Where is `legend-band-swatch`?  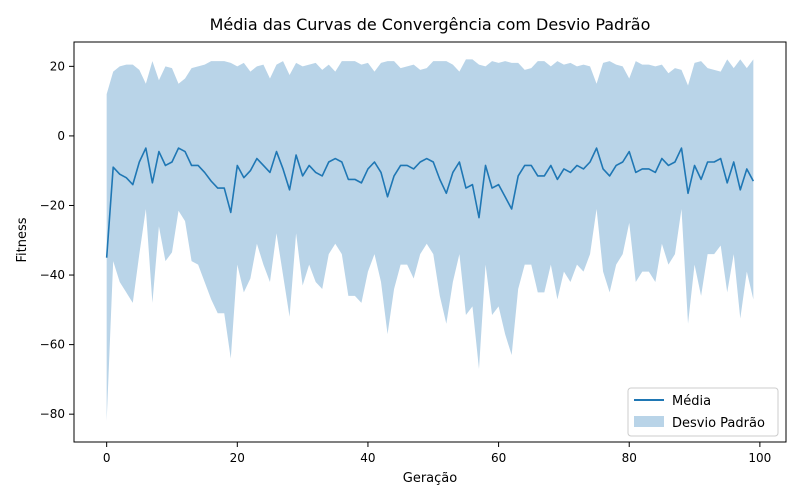
legend-band-swatch is located at coordinates (649, 421).